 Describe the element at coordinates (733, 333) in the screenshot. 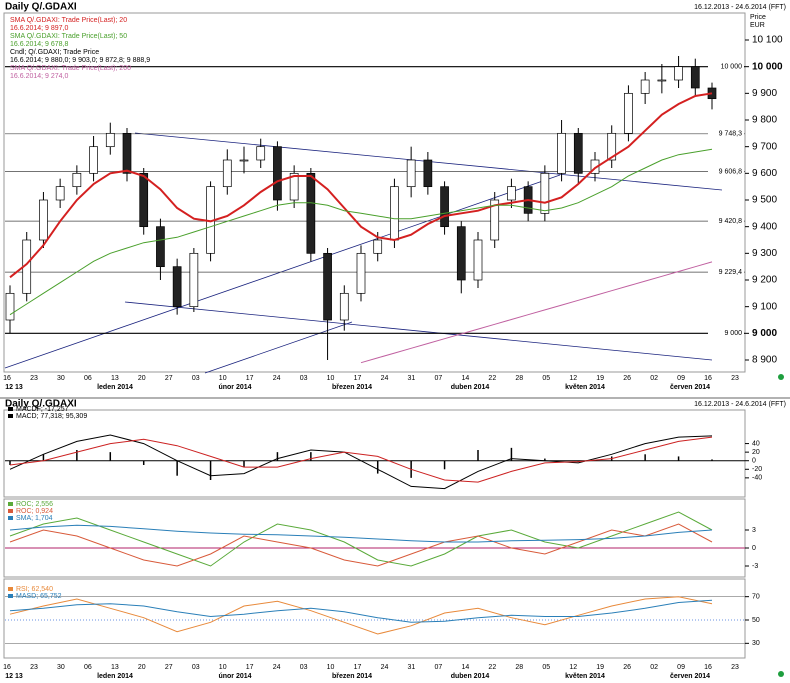

I see `level-label: 9 000` at that location.